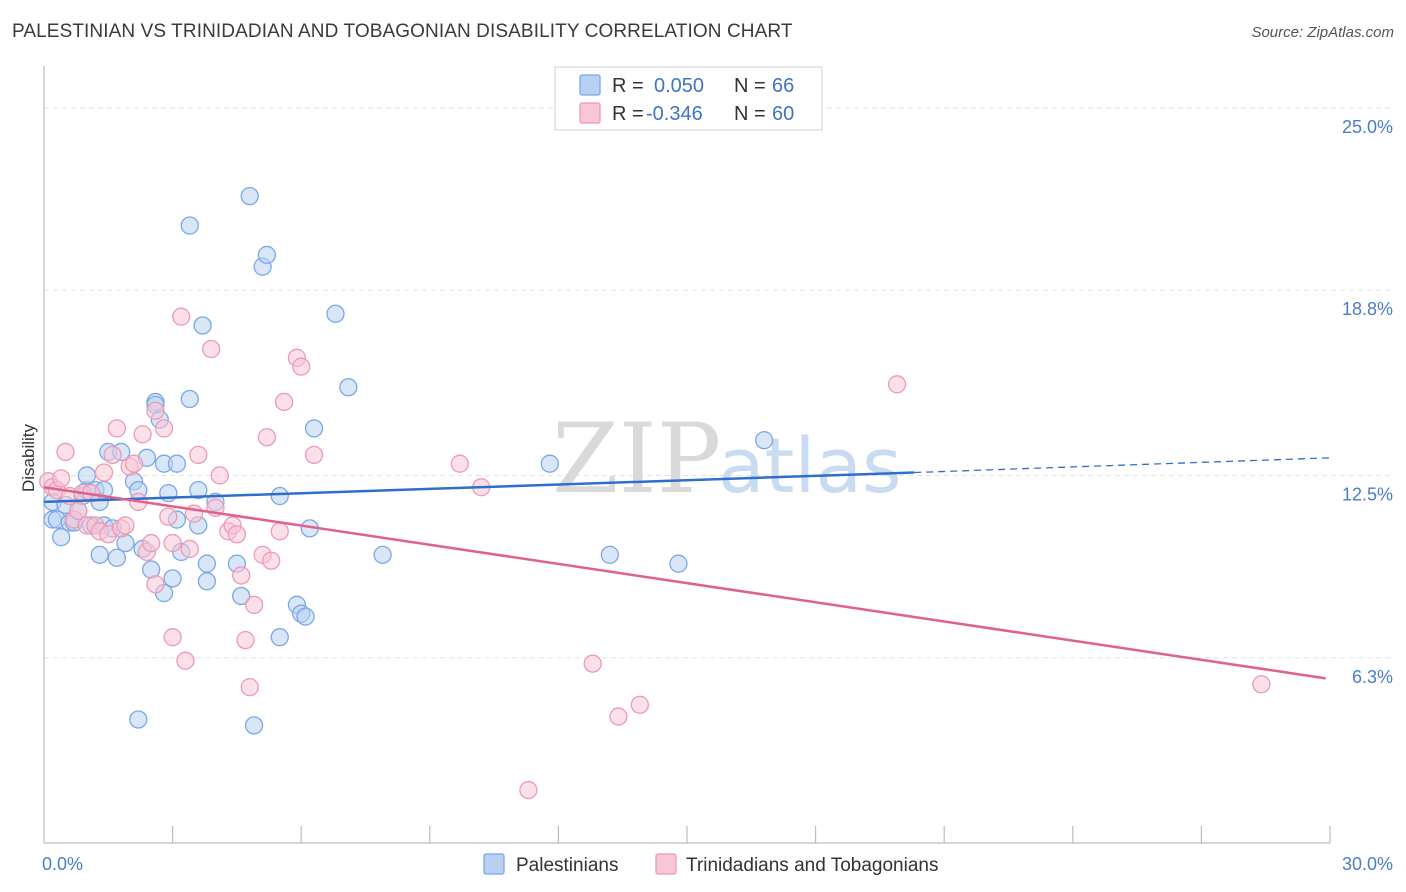 The height and width of the screenshot is (892, 1406). I want to click on legend-r-value-trinidadians: -0.346, so click(674, 114).